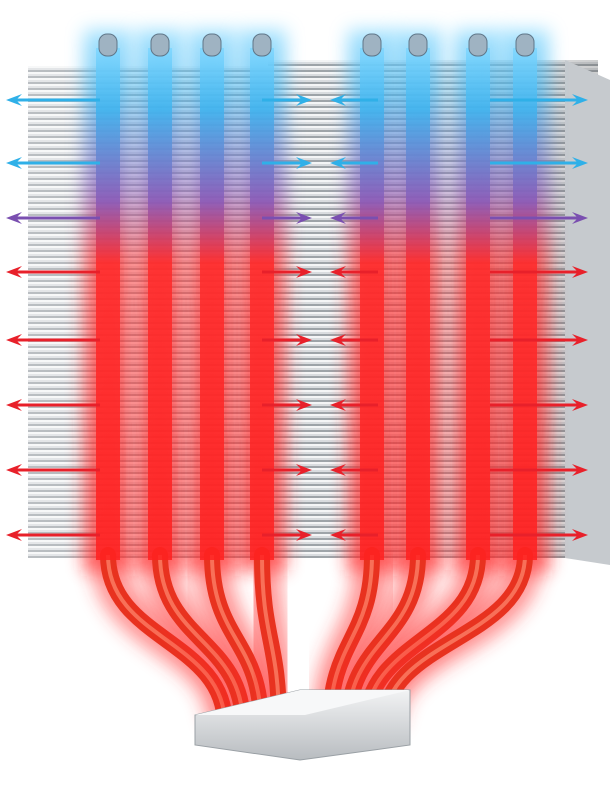 This screenshot has height=792, width=615. I want to click on base-top, so click(302, 702).